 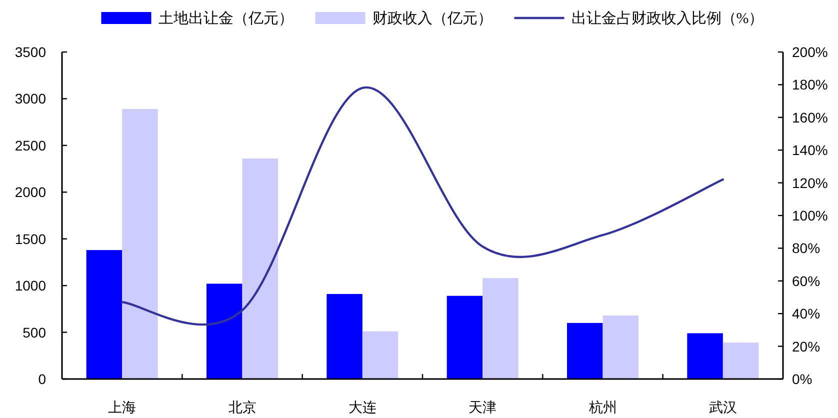 What do you see at coordinates (30, 238) in the screenshot?
I see `y-tick-label: 1500` at bounding box center [30, 238].